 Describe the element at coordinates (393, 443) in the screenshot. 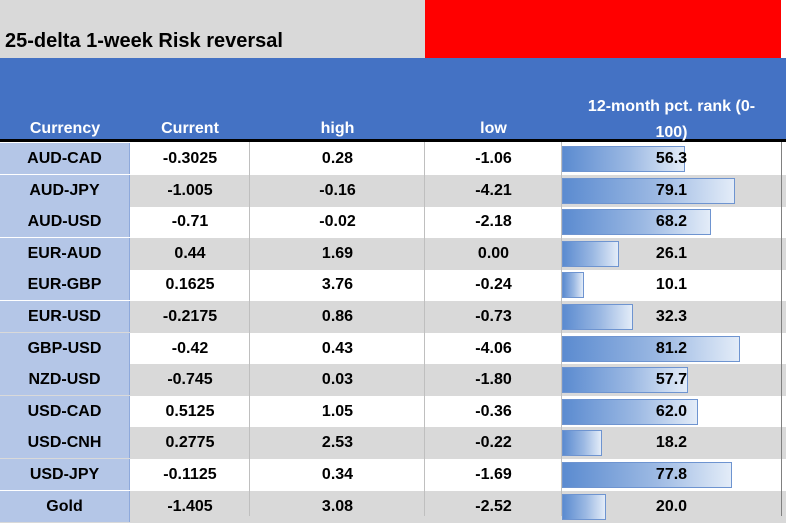

I see `table-row: USD-CNH 0.2775 2.53 -0.22 18.2` at that location.